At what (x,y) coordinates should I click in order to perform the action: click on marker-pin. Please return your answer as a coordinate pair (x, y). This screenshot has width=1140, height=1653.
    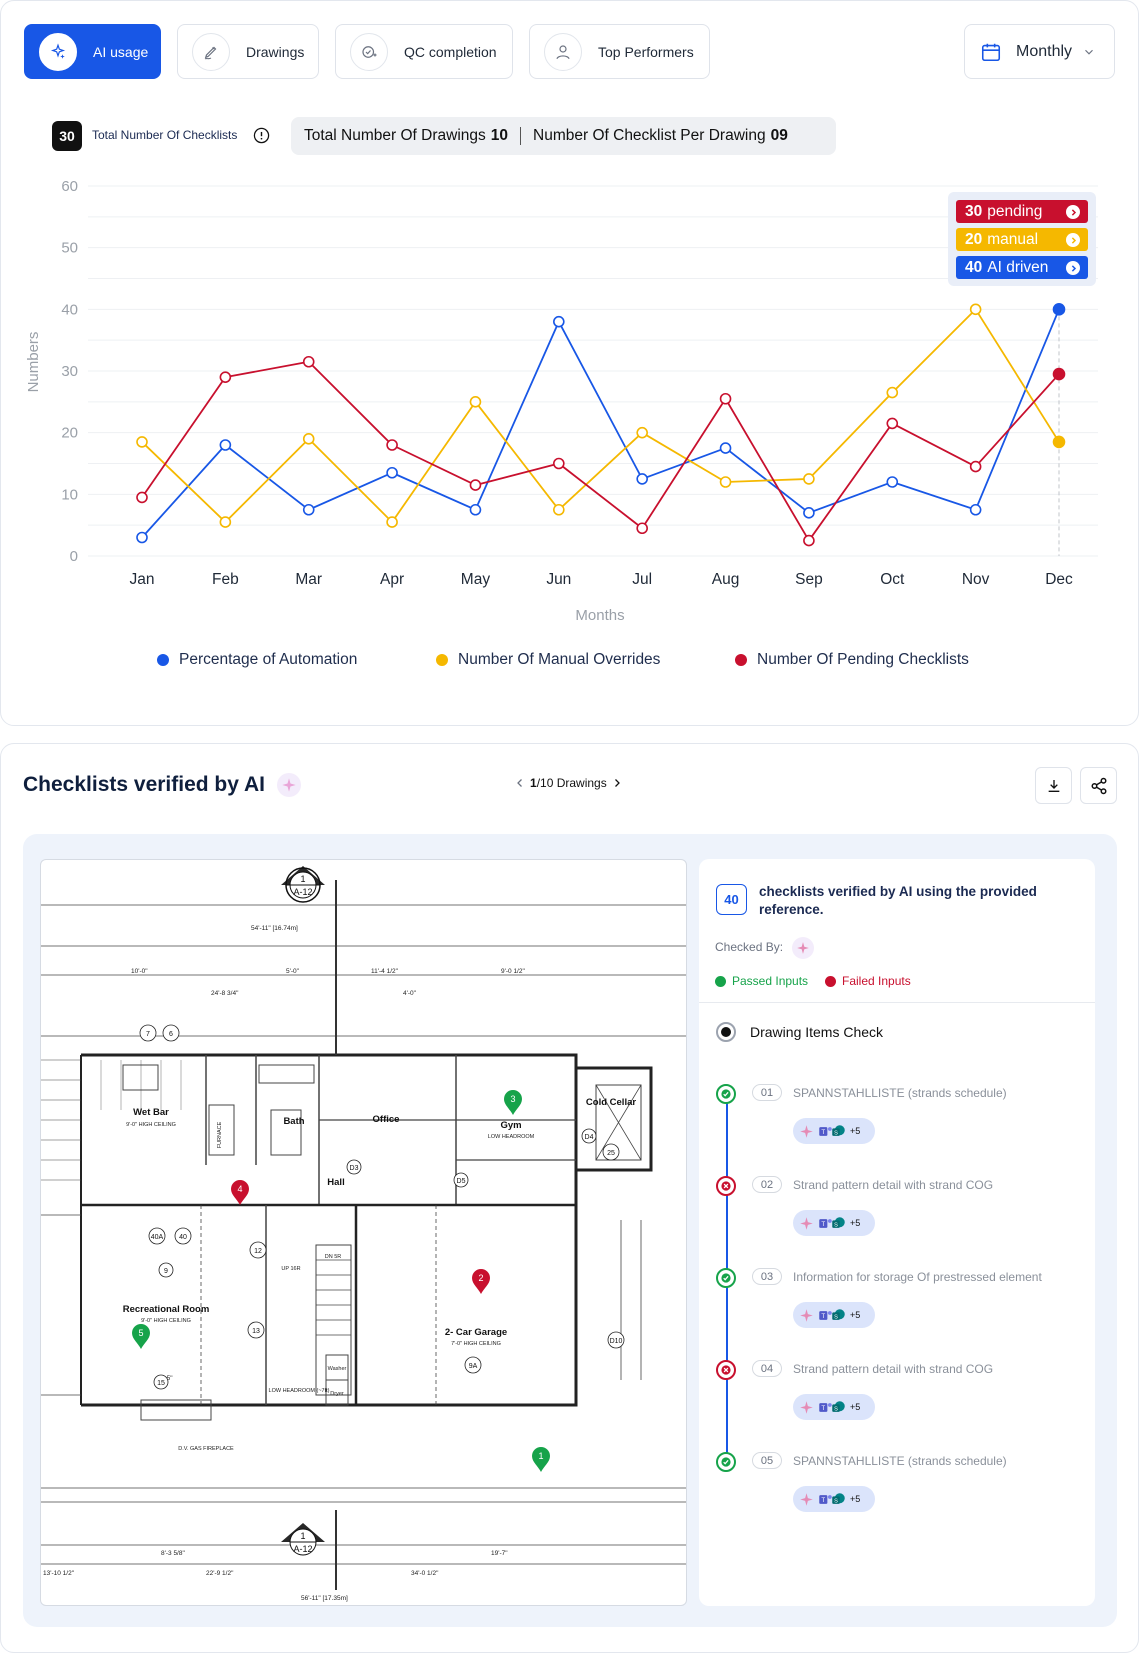
    Looking at the image, I should click on (481, 1281).